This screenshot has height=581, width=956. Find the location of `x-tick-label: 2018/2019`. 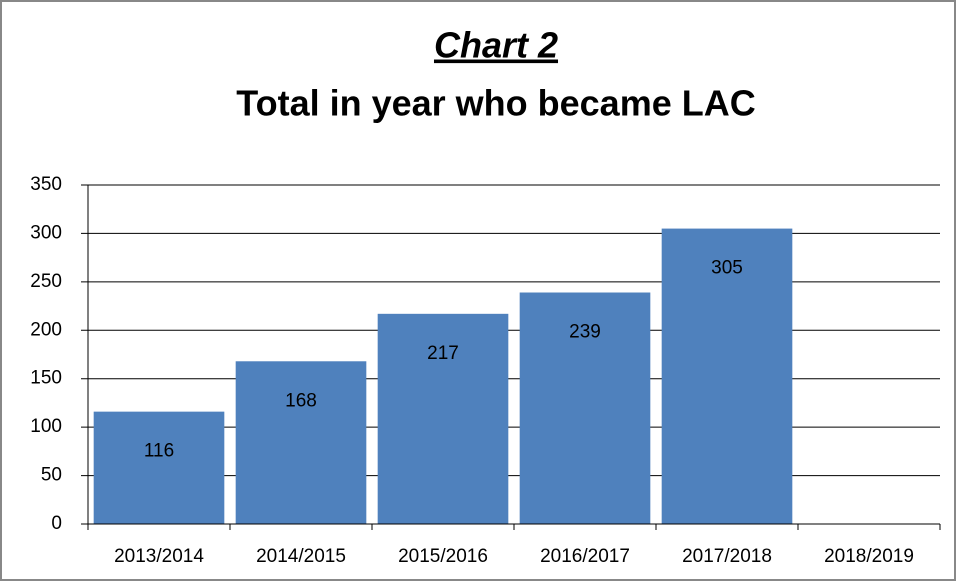

x-tick-label: 2018/2019 is located at coordinates (869, 556).